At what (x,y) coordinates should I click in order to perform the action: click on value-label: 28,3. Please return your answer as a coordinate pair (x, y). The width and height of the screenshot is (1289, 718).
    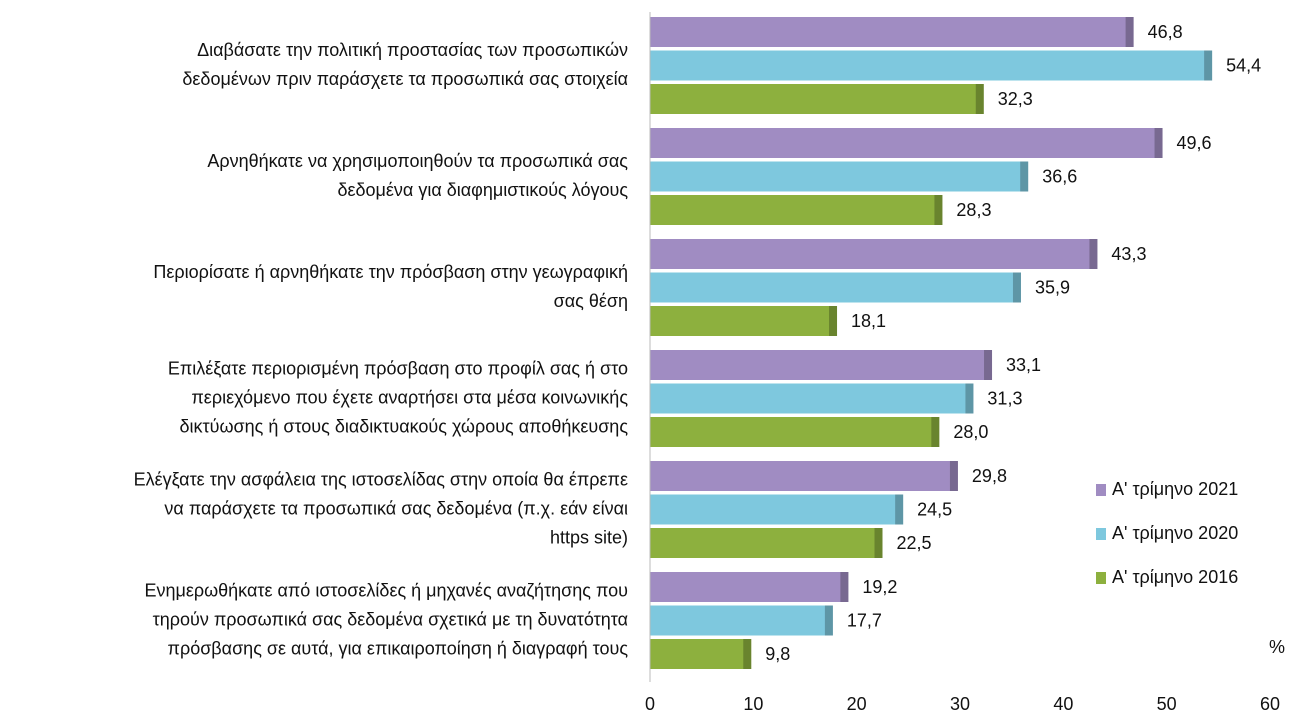
    Looking at the image, I should click on (973, 210).